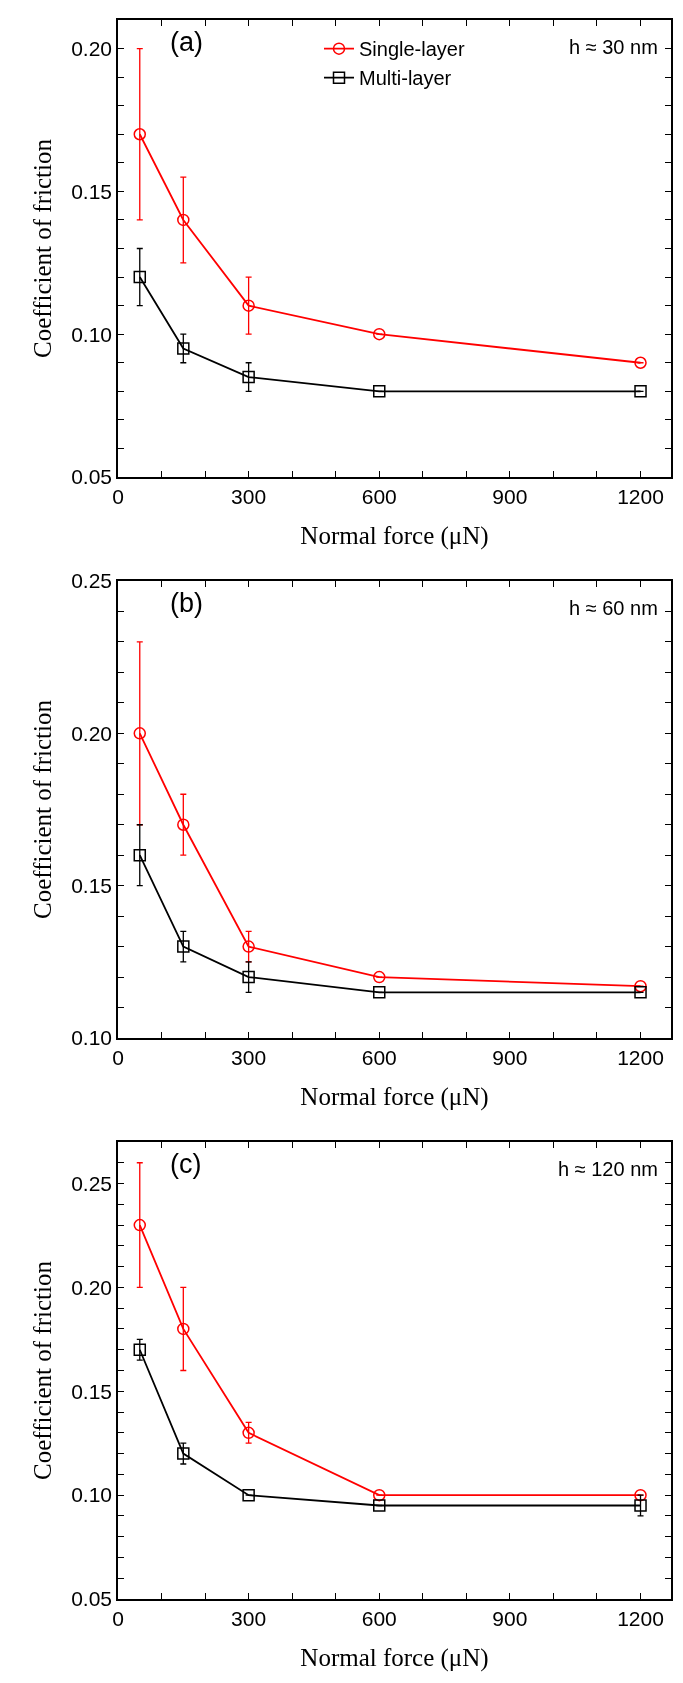  Describe the element at coordinates (613, 608) in the screenshot. I see `annotation: h ≈ 60 nm` at that location.